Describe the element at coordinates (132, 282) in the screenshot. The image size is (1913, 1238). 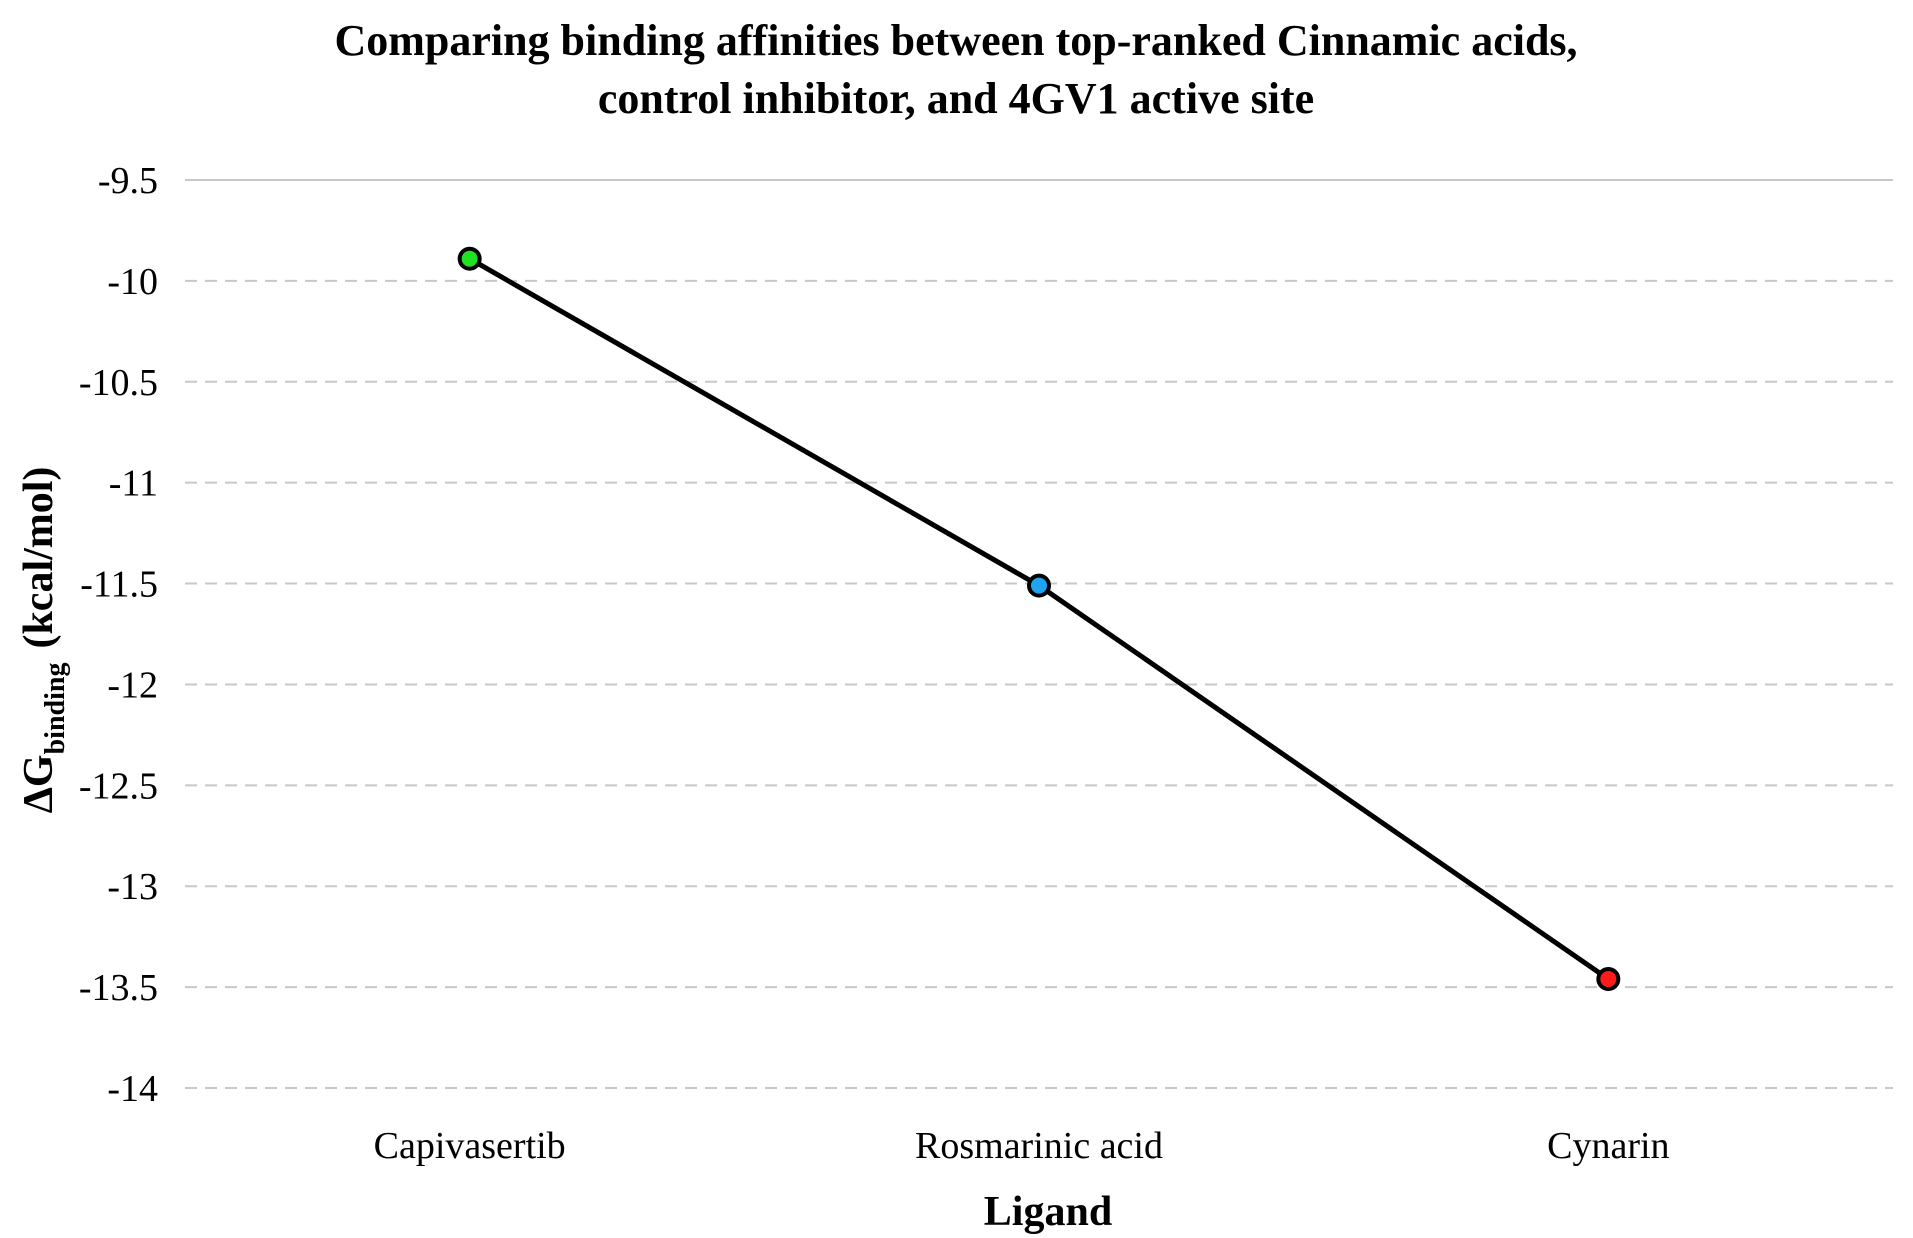
I see `y-tick-label: -10` at that location.